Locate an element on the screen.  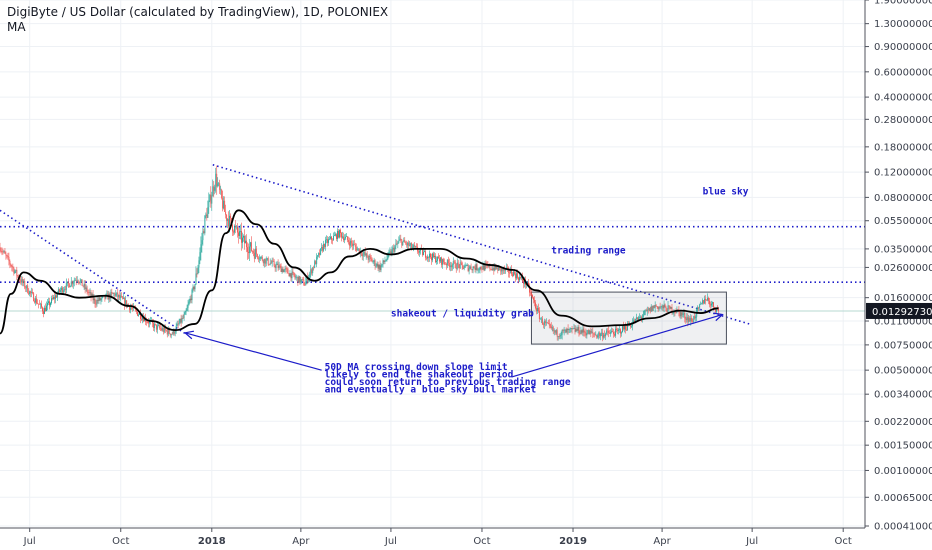
y-tick-label: 0.08000000 is located at coordinates (903, 198).